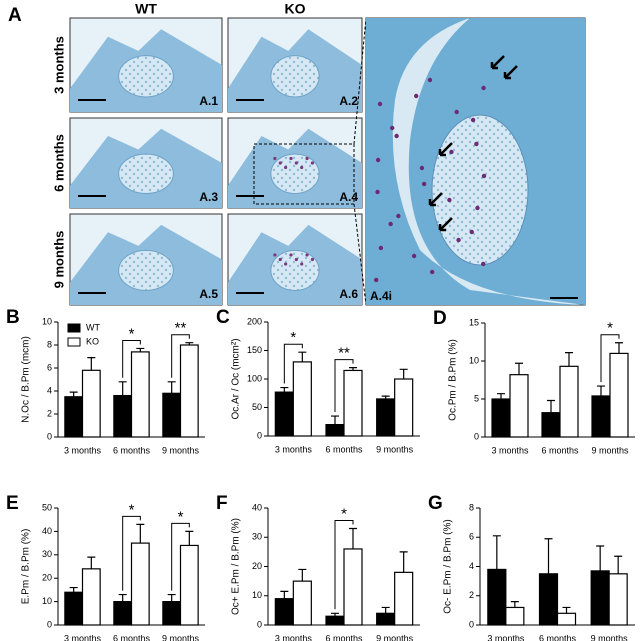  I want to click on bone, so click(295, 174).